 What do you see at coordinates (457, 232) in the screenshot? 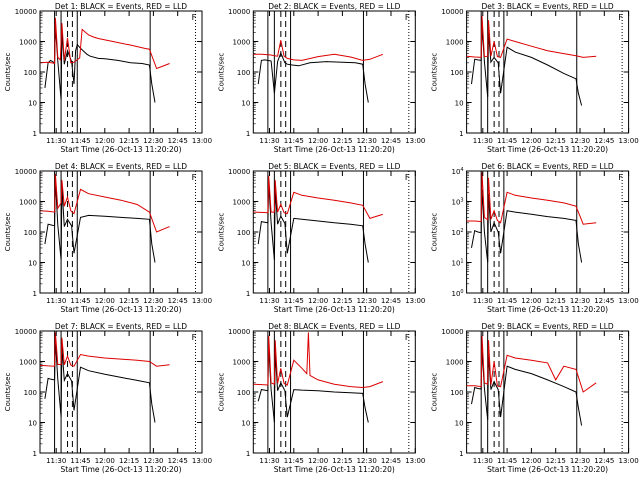
I see `y-tick-label: 10²` at bounding box center [457, 232].